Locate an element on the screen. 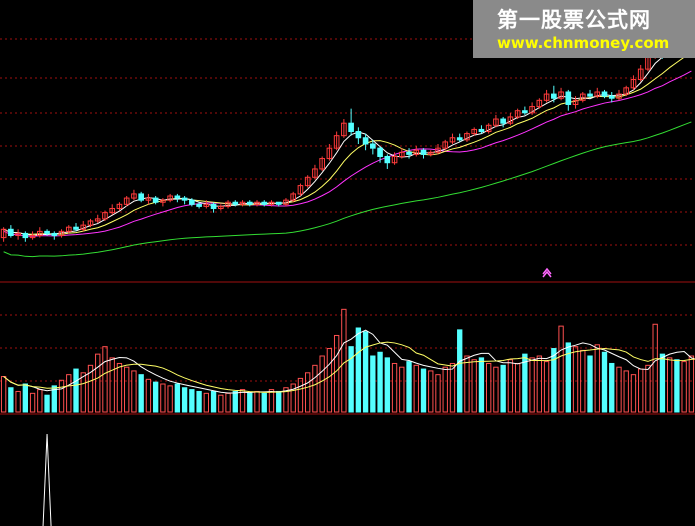 The image size is (695, 526). watermark-url: www.chnmoney.com is located at coordinates (583, 43).